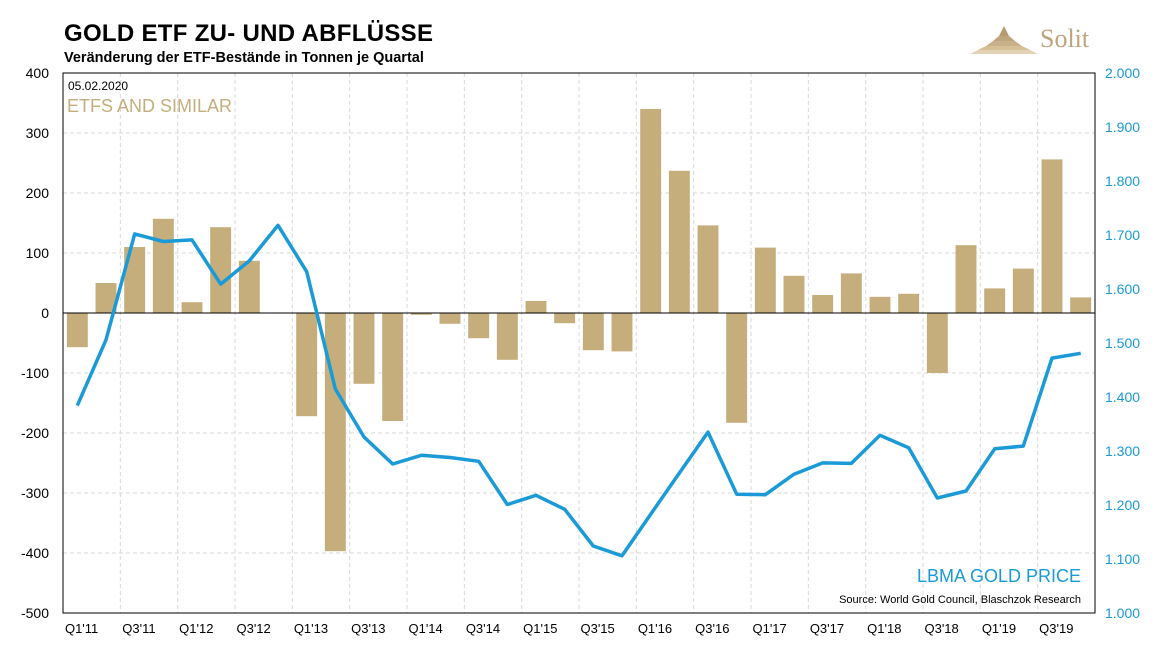 The height and width of the screenshot is (650, 1155). What do you see at coordinates (1122, 505) in the screenshot?
I see `y2-tick-label: 1.200` at bounding box center [1122, 505].